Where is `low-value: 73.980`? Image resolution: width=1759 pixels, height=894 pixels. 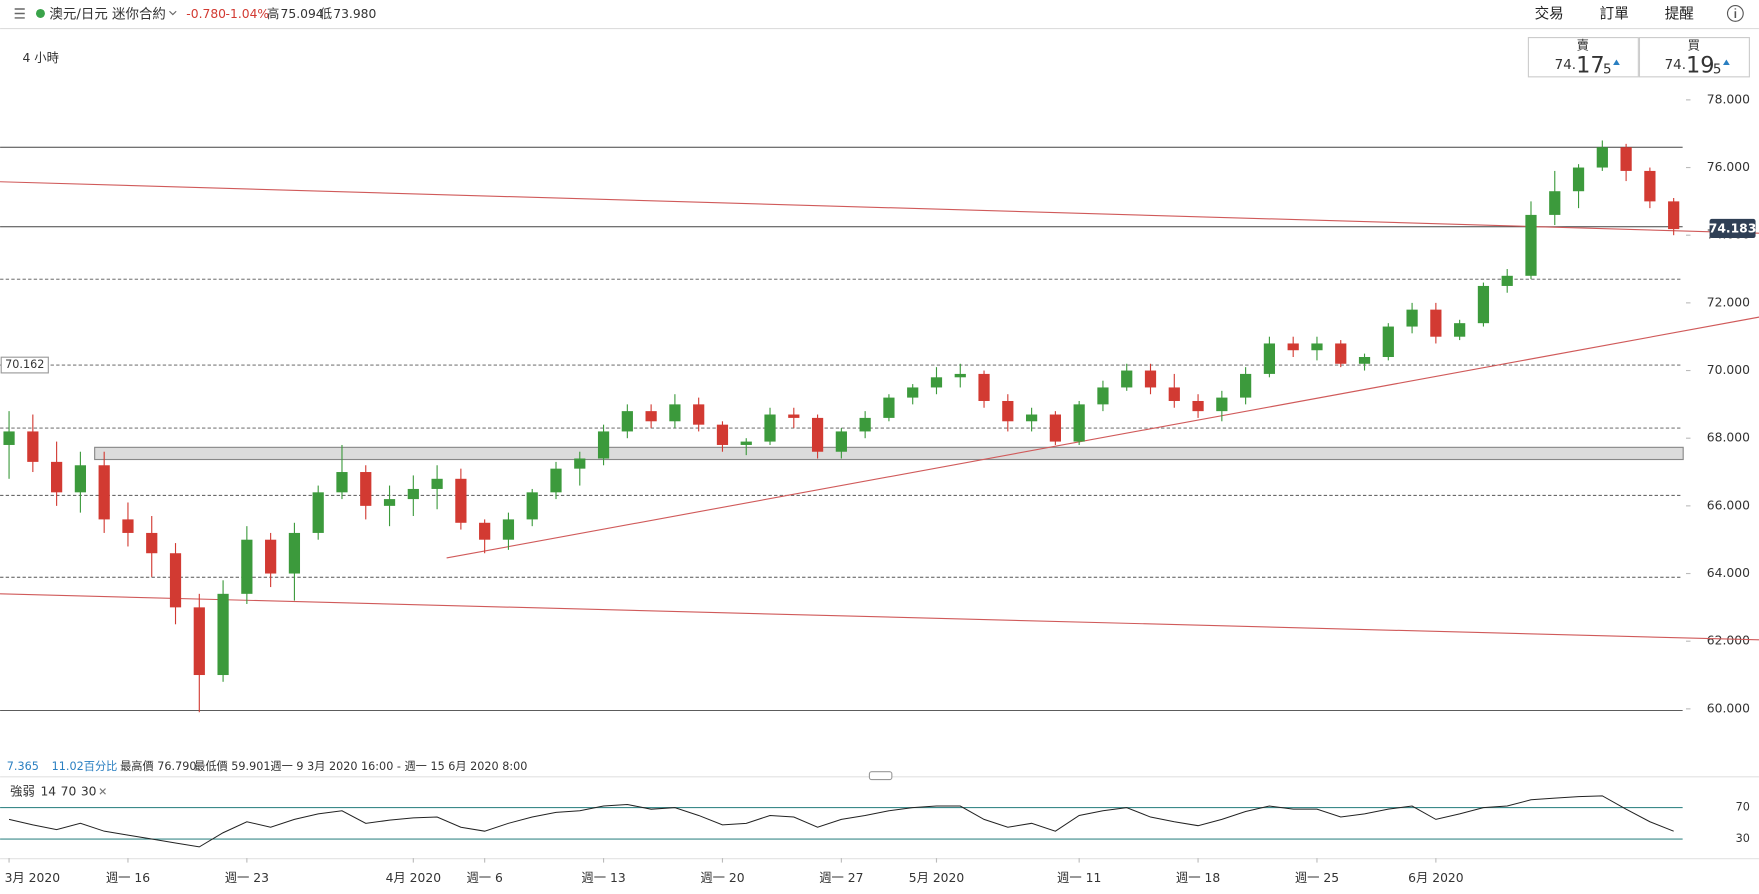
low-value: 73.980 is located at coordinates (354, 14).